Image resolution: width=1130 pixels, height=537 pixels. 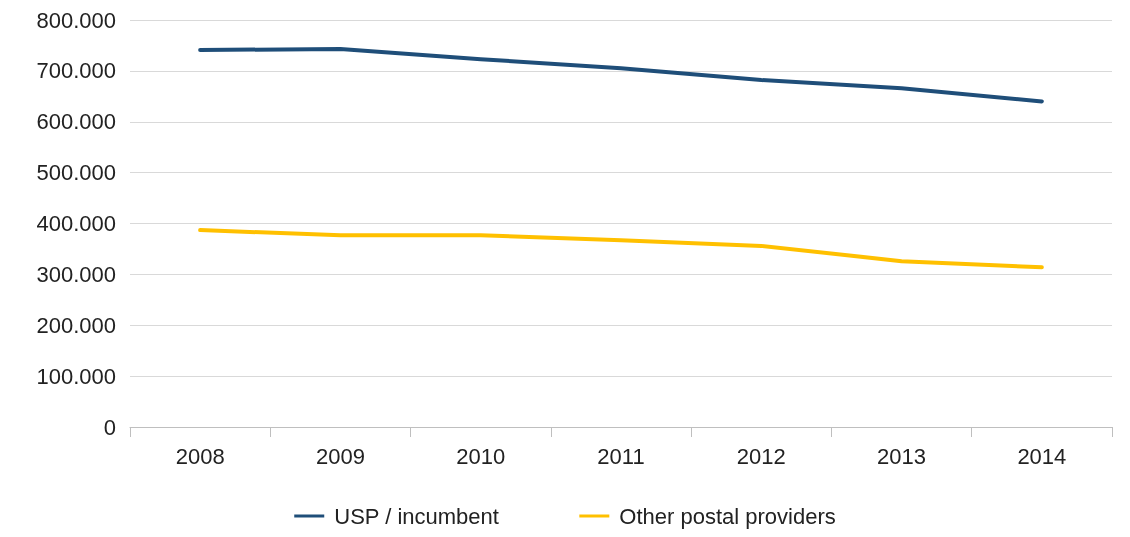 I want to click on y-tick-label: 0, so click(x=109, y=427).